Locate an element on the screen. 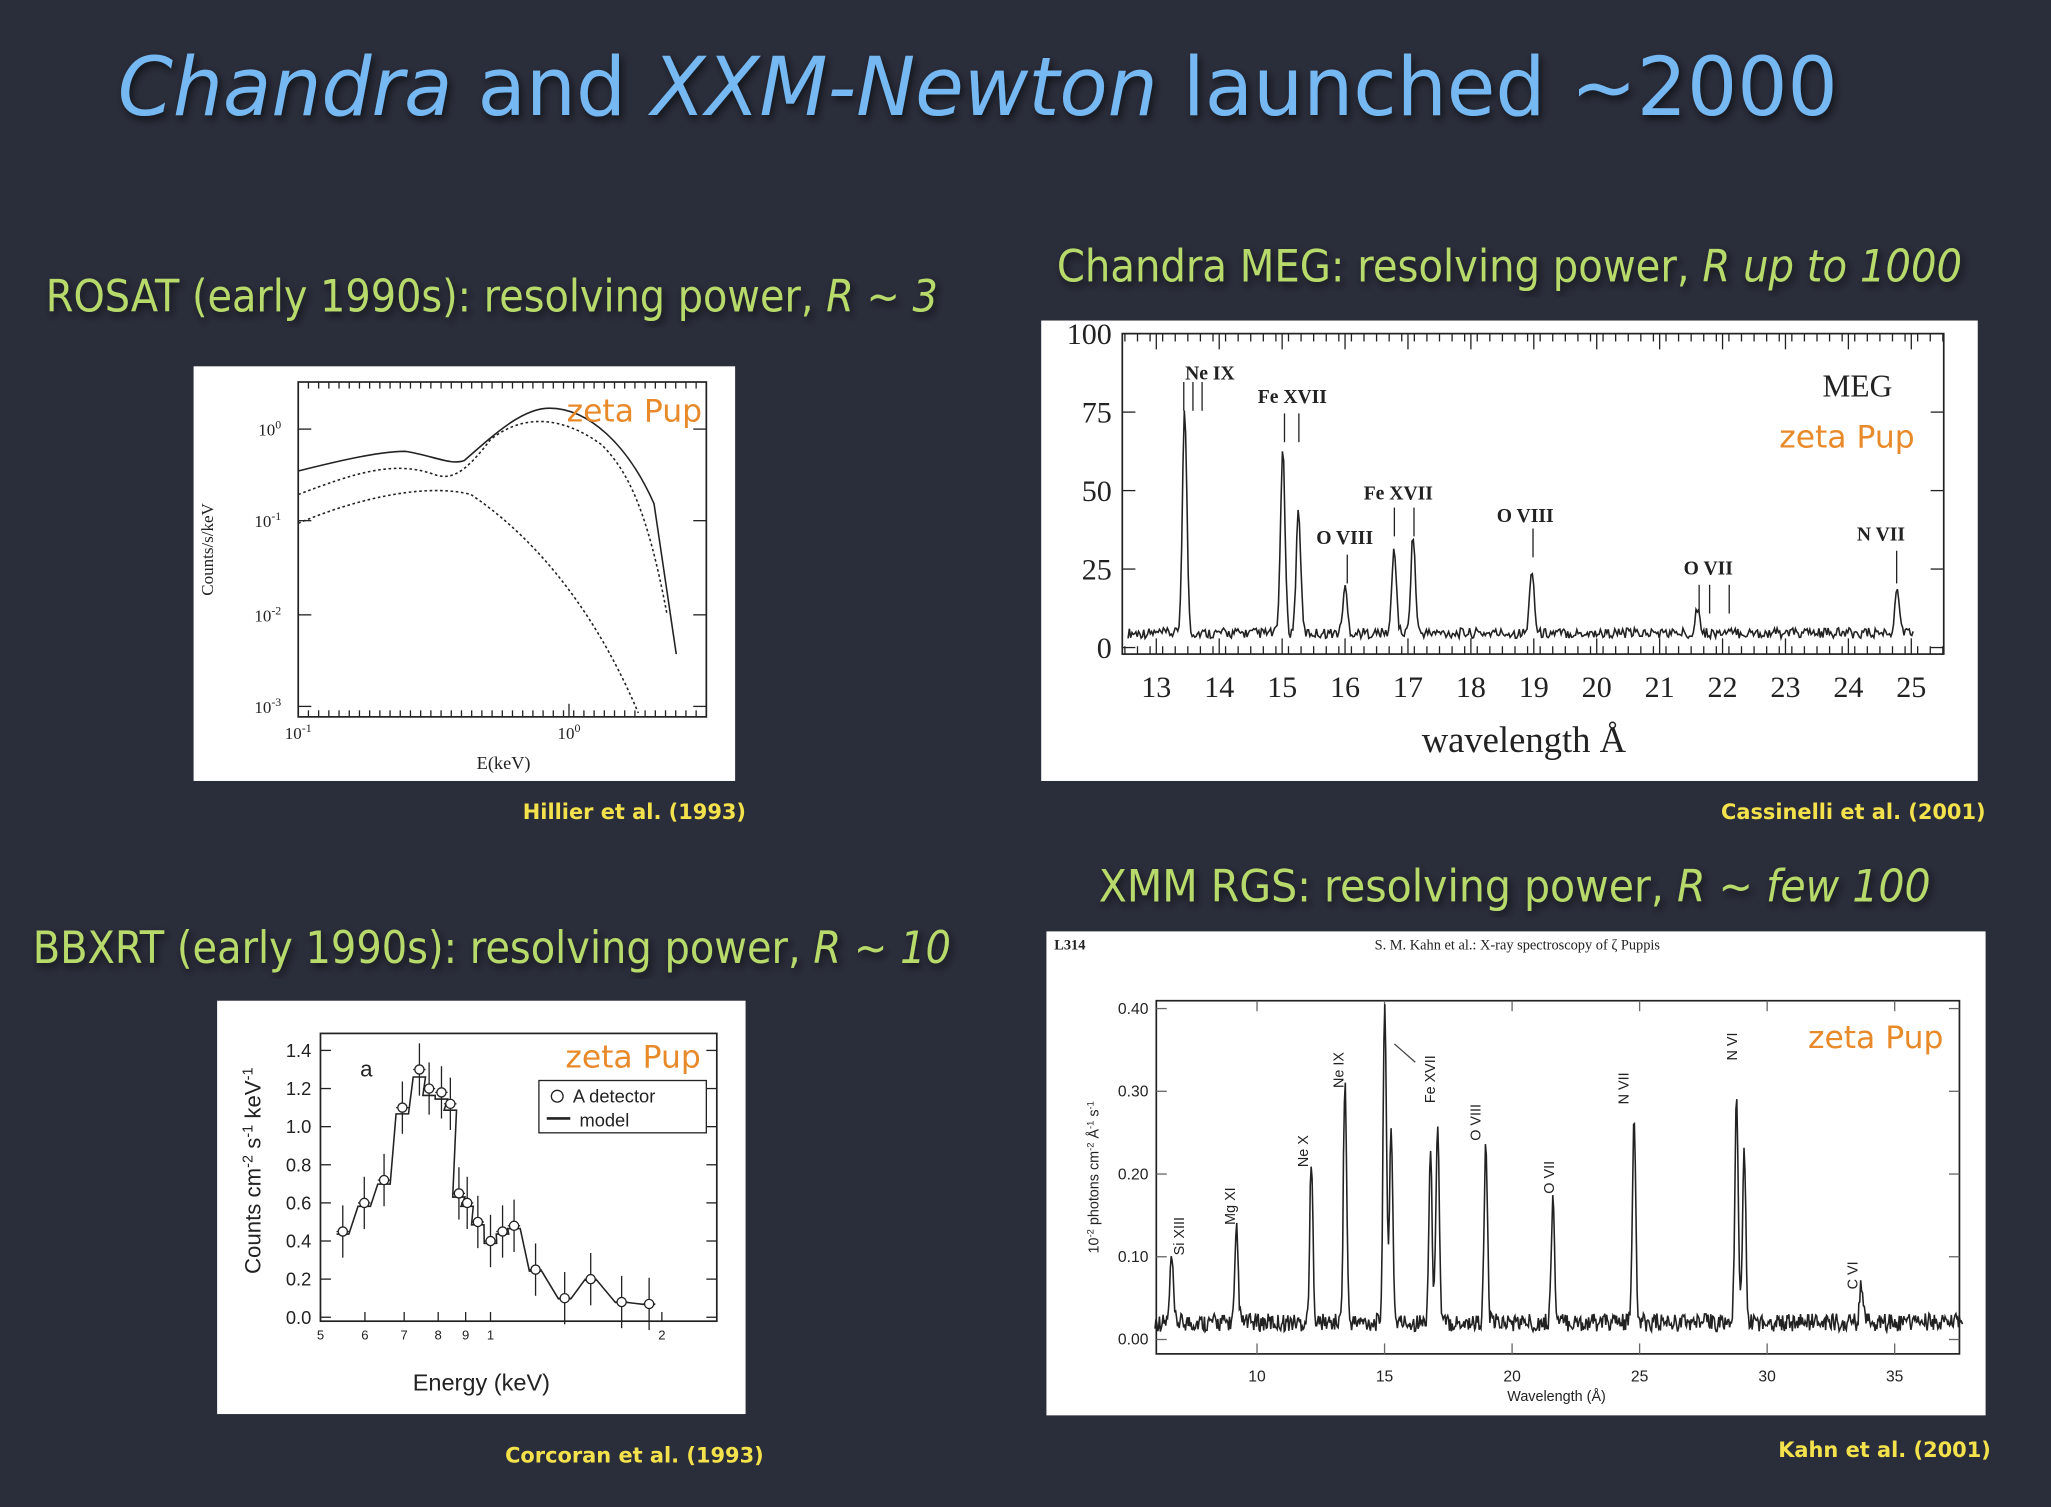 This screenshot has height=1507, width=2051. title-part: launched ~2000 is located at coordinates (1498, 88).